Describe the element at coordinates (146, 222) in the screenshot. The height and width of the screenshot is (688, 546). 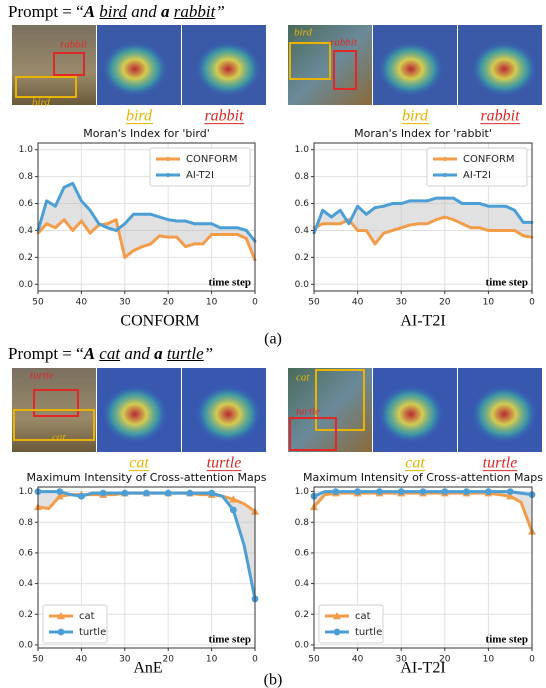
I see `difference-fill` at that location.